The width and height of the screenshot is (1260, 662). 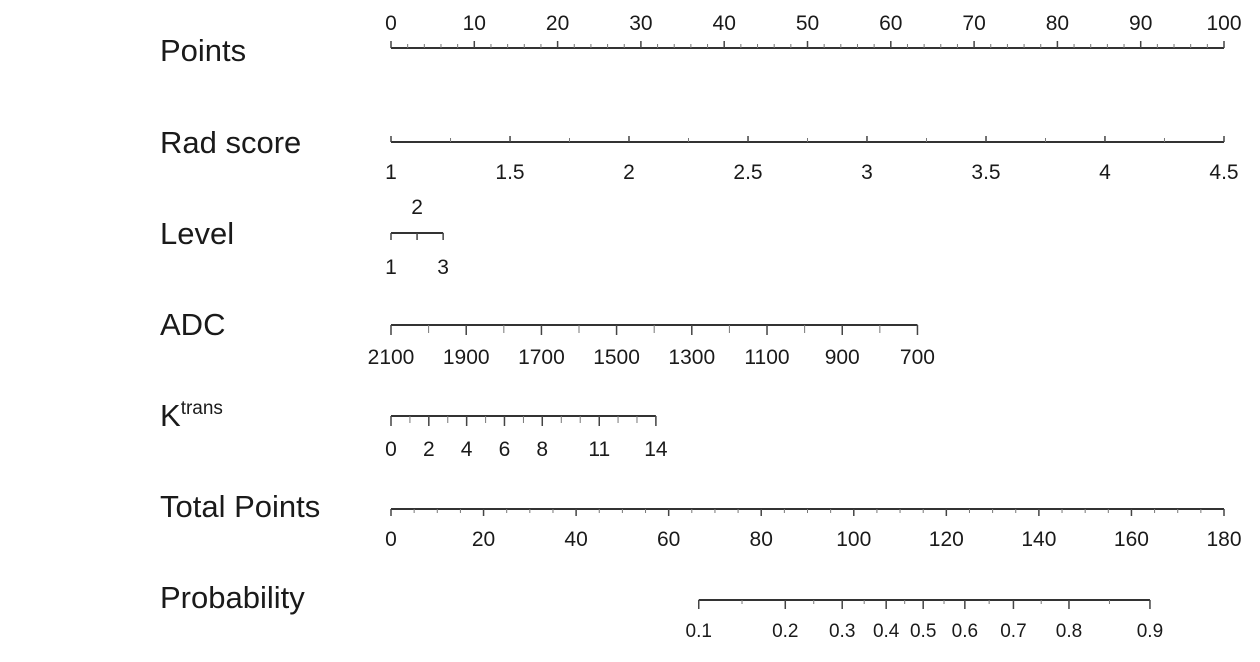 What do you see at coordinates (391, 267) in the screenshot?
I see `level-tick-label: 1` at bounding box center [391, 267].